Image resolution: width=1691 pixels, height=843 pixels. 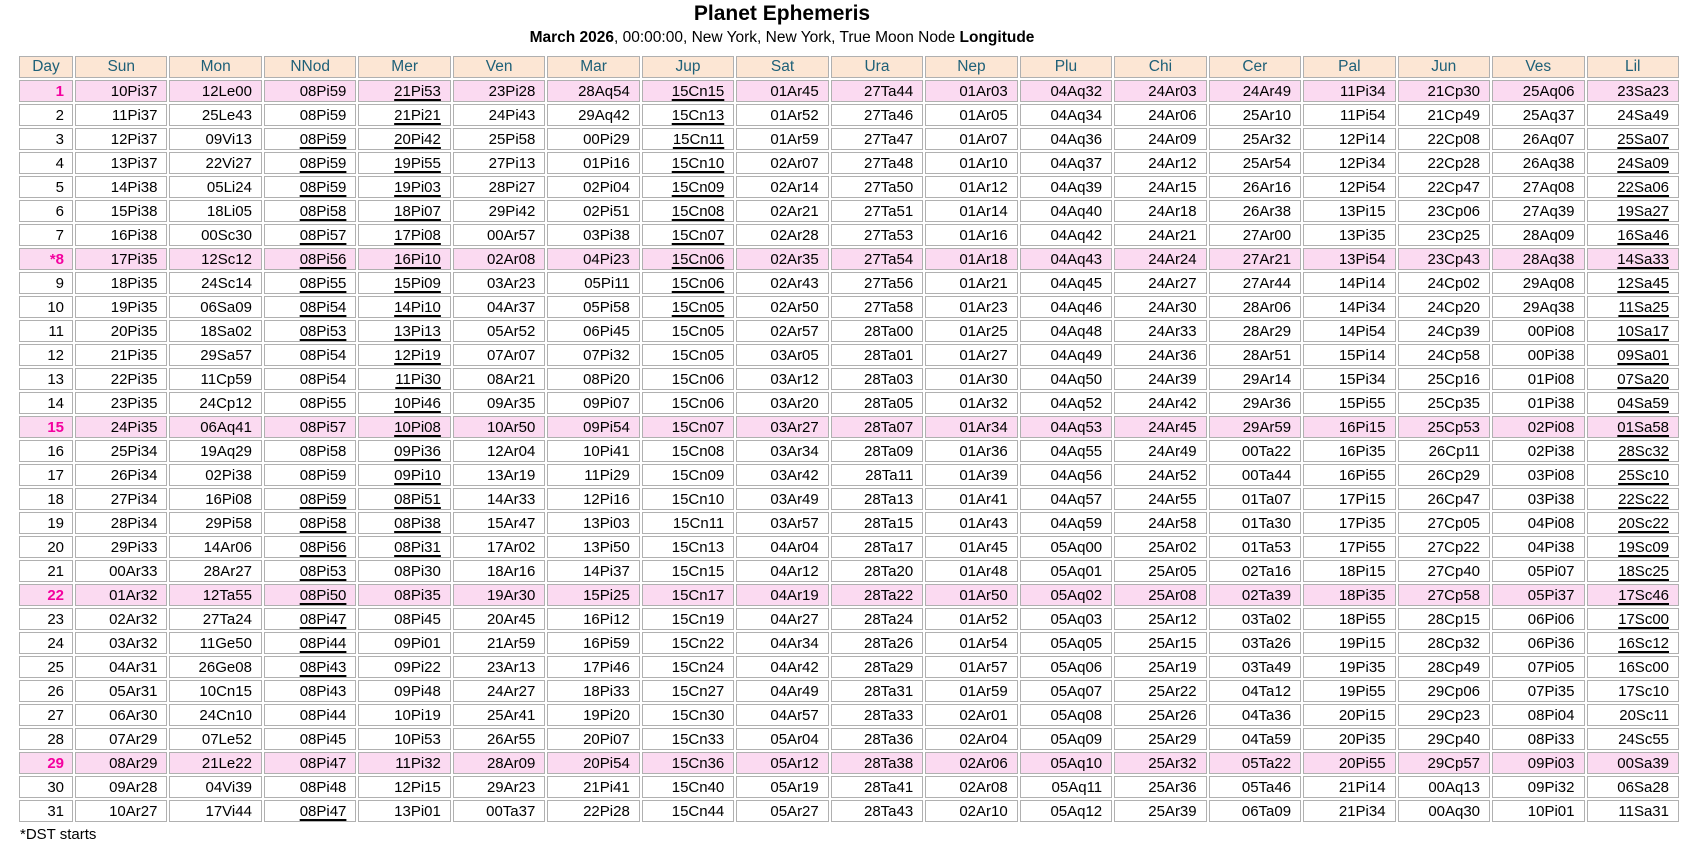 What do you see at coordinates (1349, 547) in the screenshot?
I see `ephemeris-cell: 17Pi55` at bounding box center [1349, 547].